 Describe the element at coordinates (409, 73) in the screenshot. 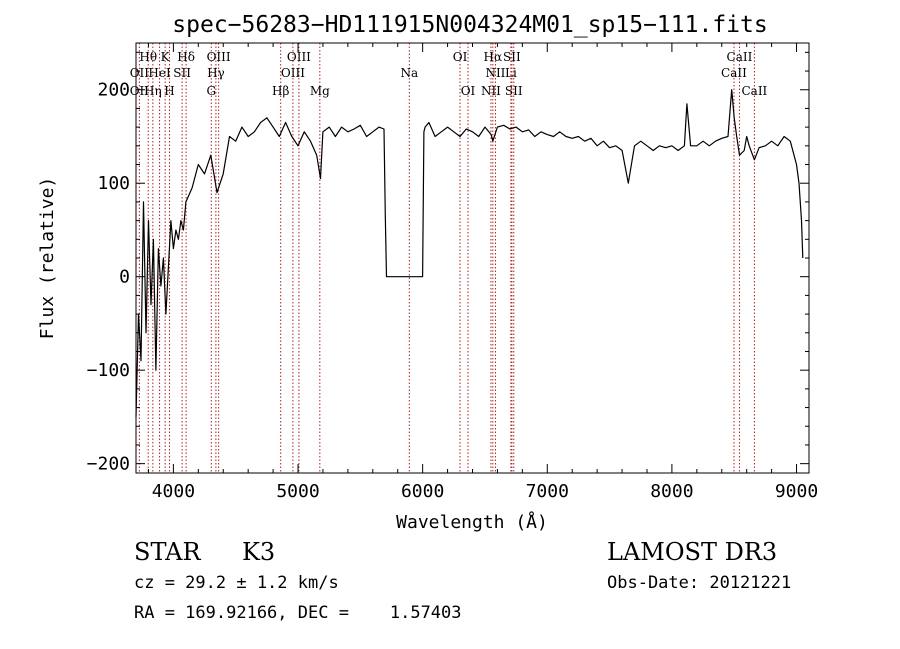

I see `line-label-16: Na` at that location.